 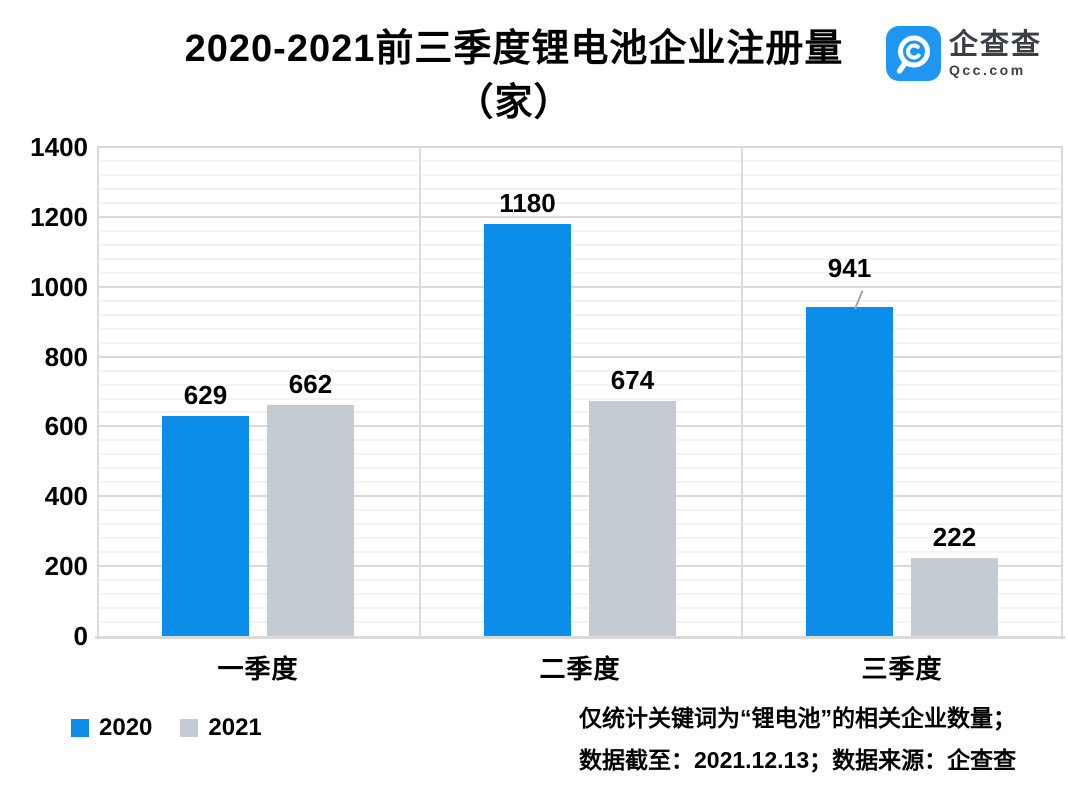 What do you see at coordinates (527, 202) in the screenshot?
I see `value-label: 1180` at bounding box center [527, 202].